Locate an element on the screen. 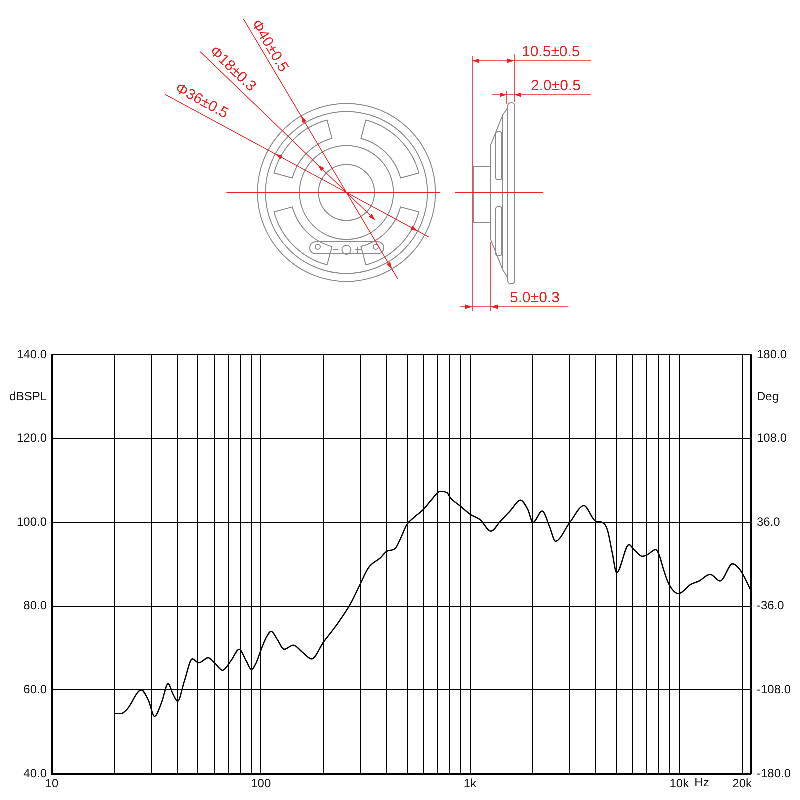 Image resolution: width=800 pixels, height=800 pixels. y2-tick-label: 36.0 is located at coordinates (769, 521).